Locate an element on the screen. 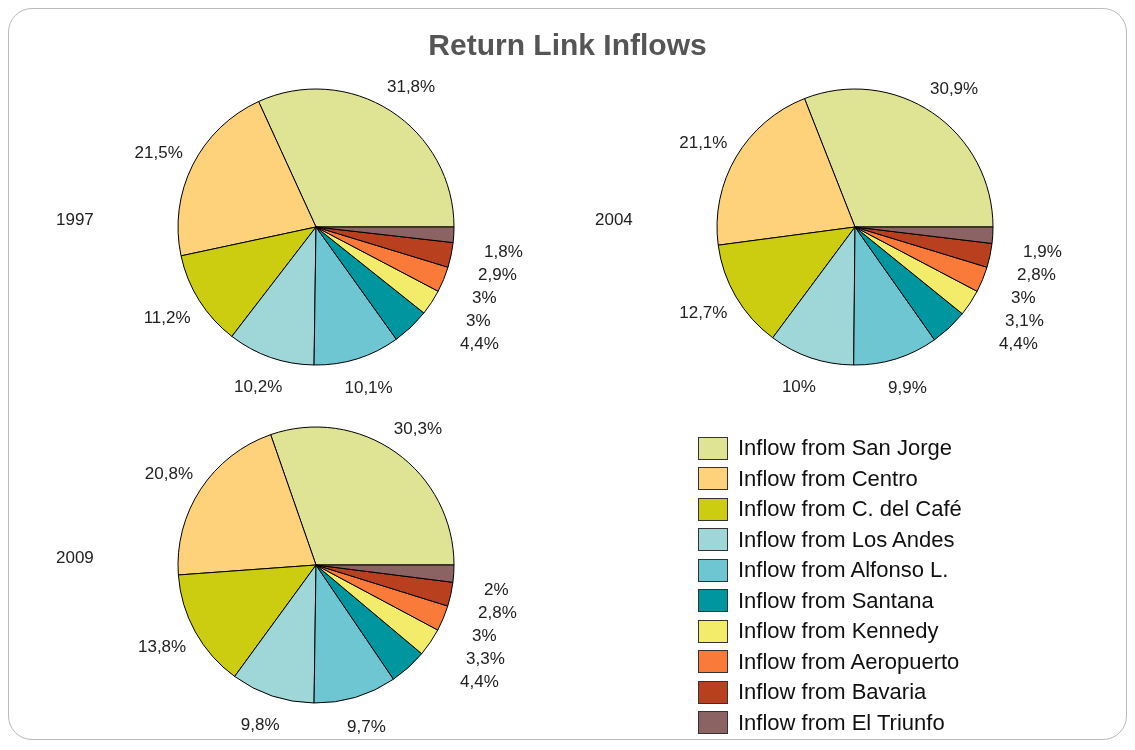  legend-label: Inflow from San Jorge is located at coordinates (845, 448).